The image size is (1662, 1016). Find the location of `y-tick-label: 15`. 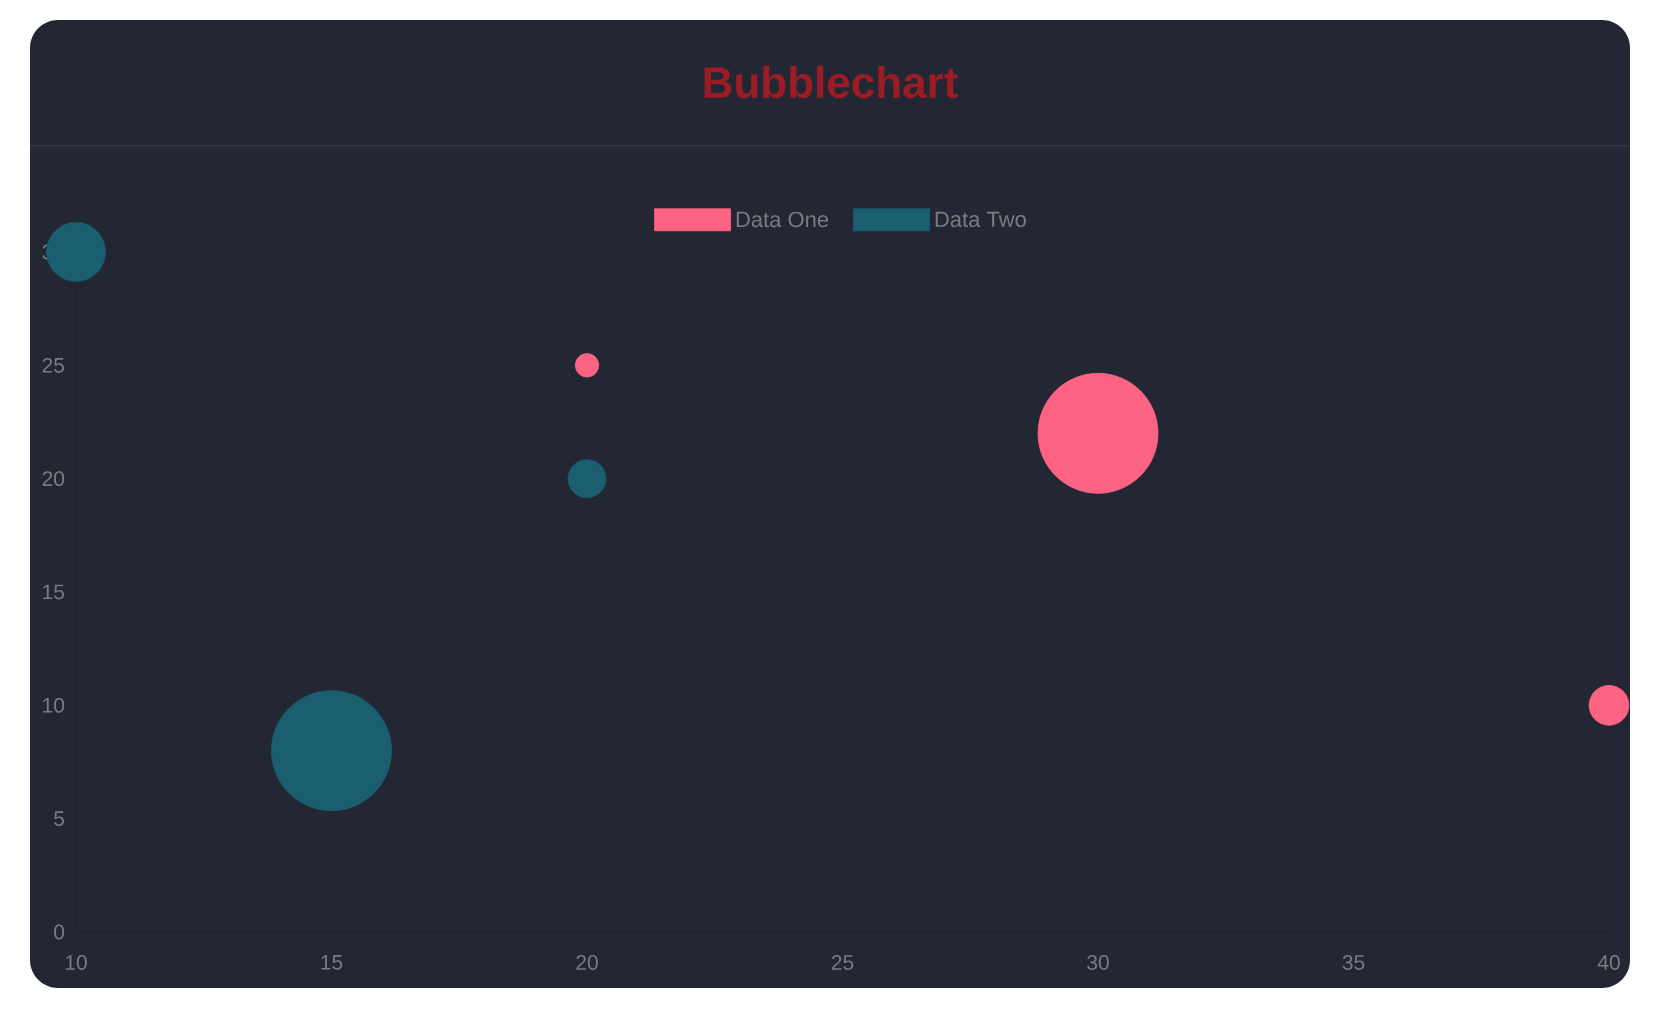

y-tick-label: 15 is located at coordinates (54, 592).